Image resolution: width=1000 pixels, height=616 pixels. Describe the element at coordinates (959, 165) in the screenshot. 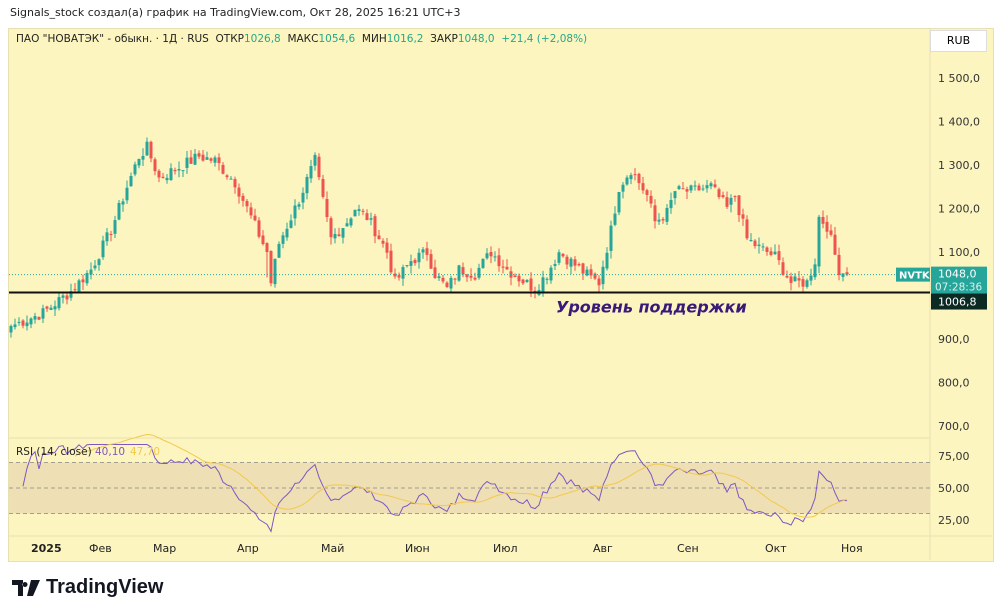

I see `price-tick-label: 1 300,0` at that location.